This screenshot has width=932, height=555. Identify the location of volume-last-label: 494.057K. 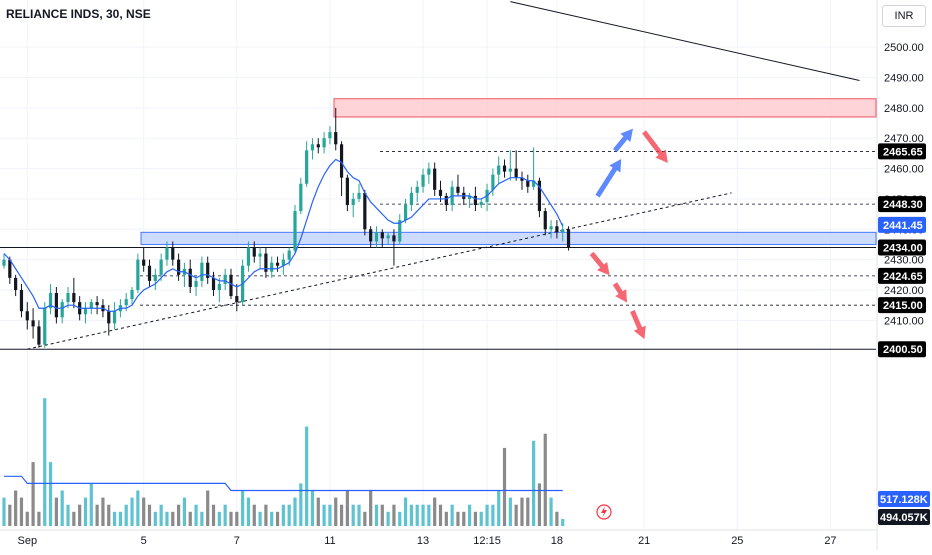
(904, 518).